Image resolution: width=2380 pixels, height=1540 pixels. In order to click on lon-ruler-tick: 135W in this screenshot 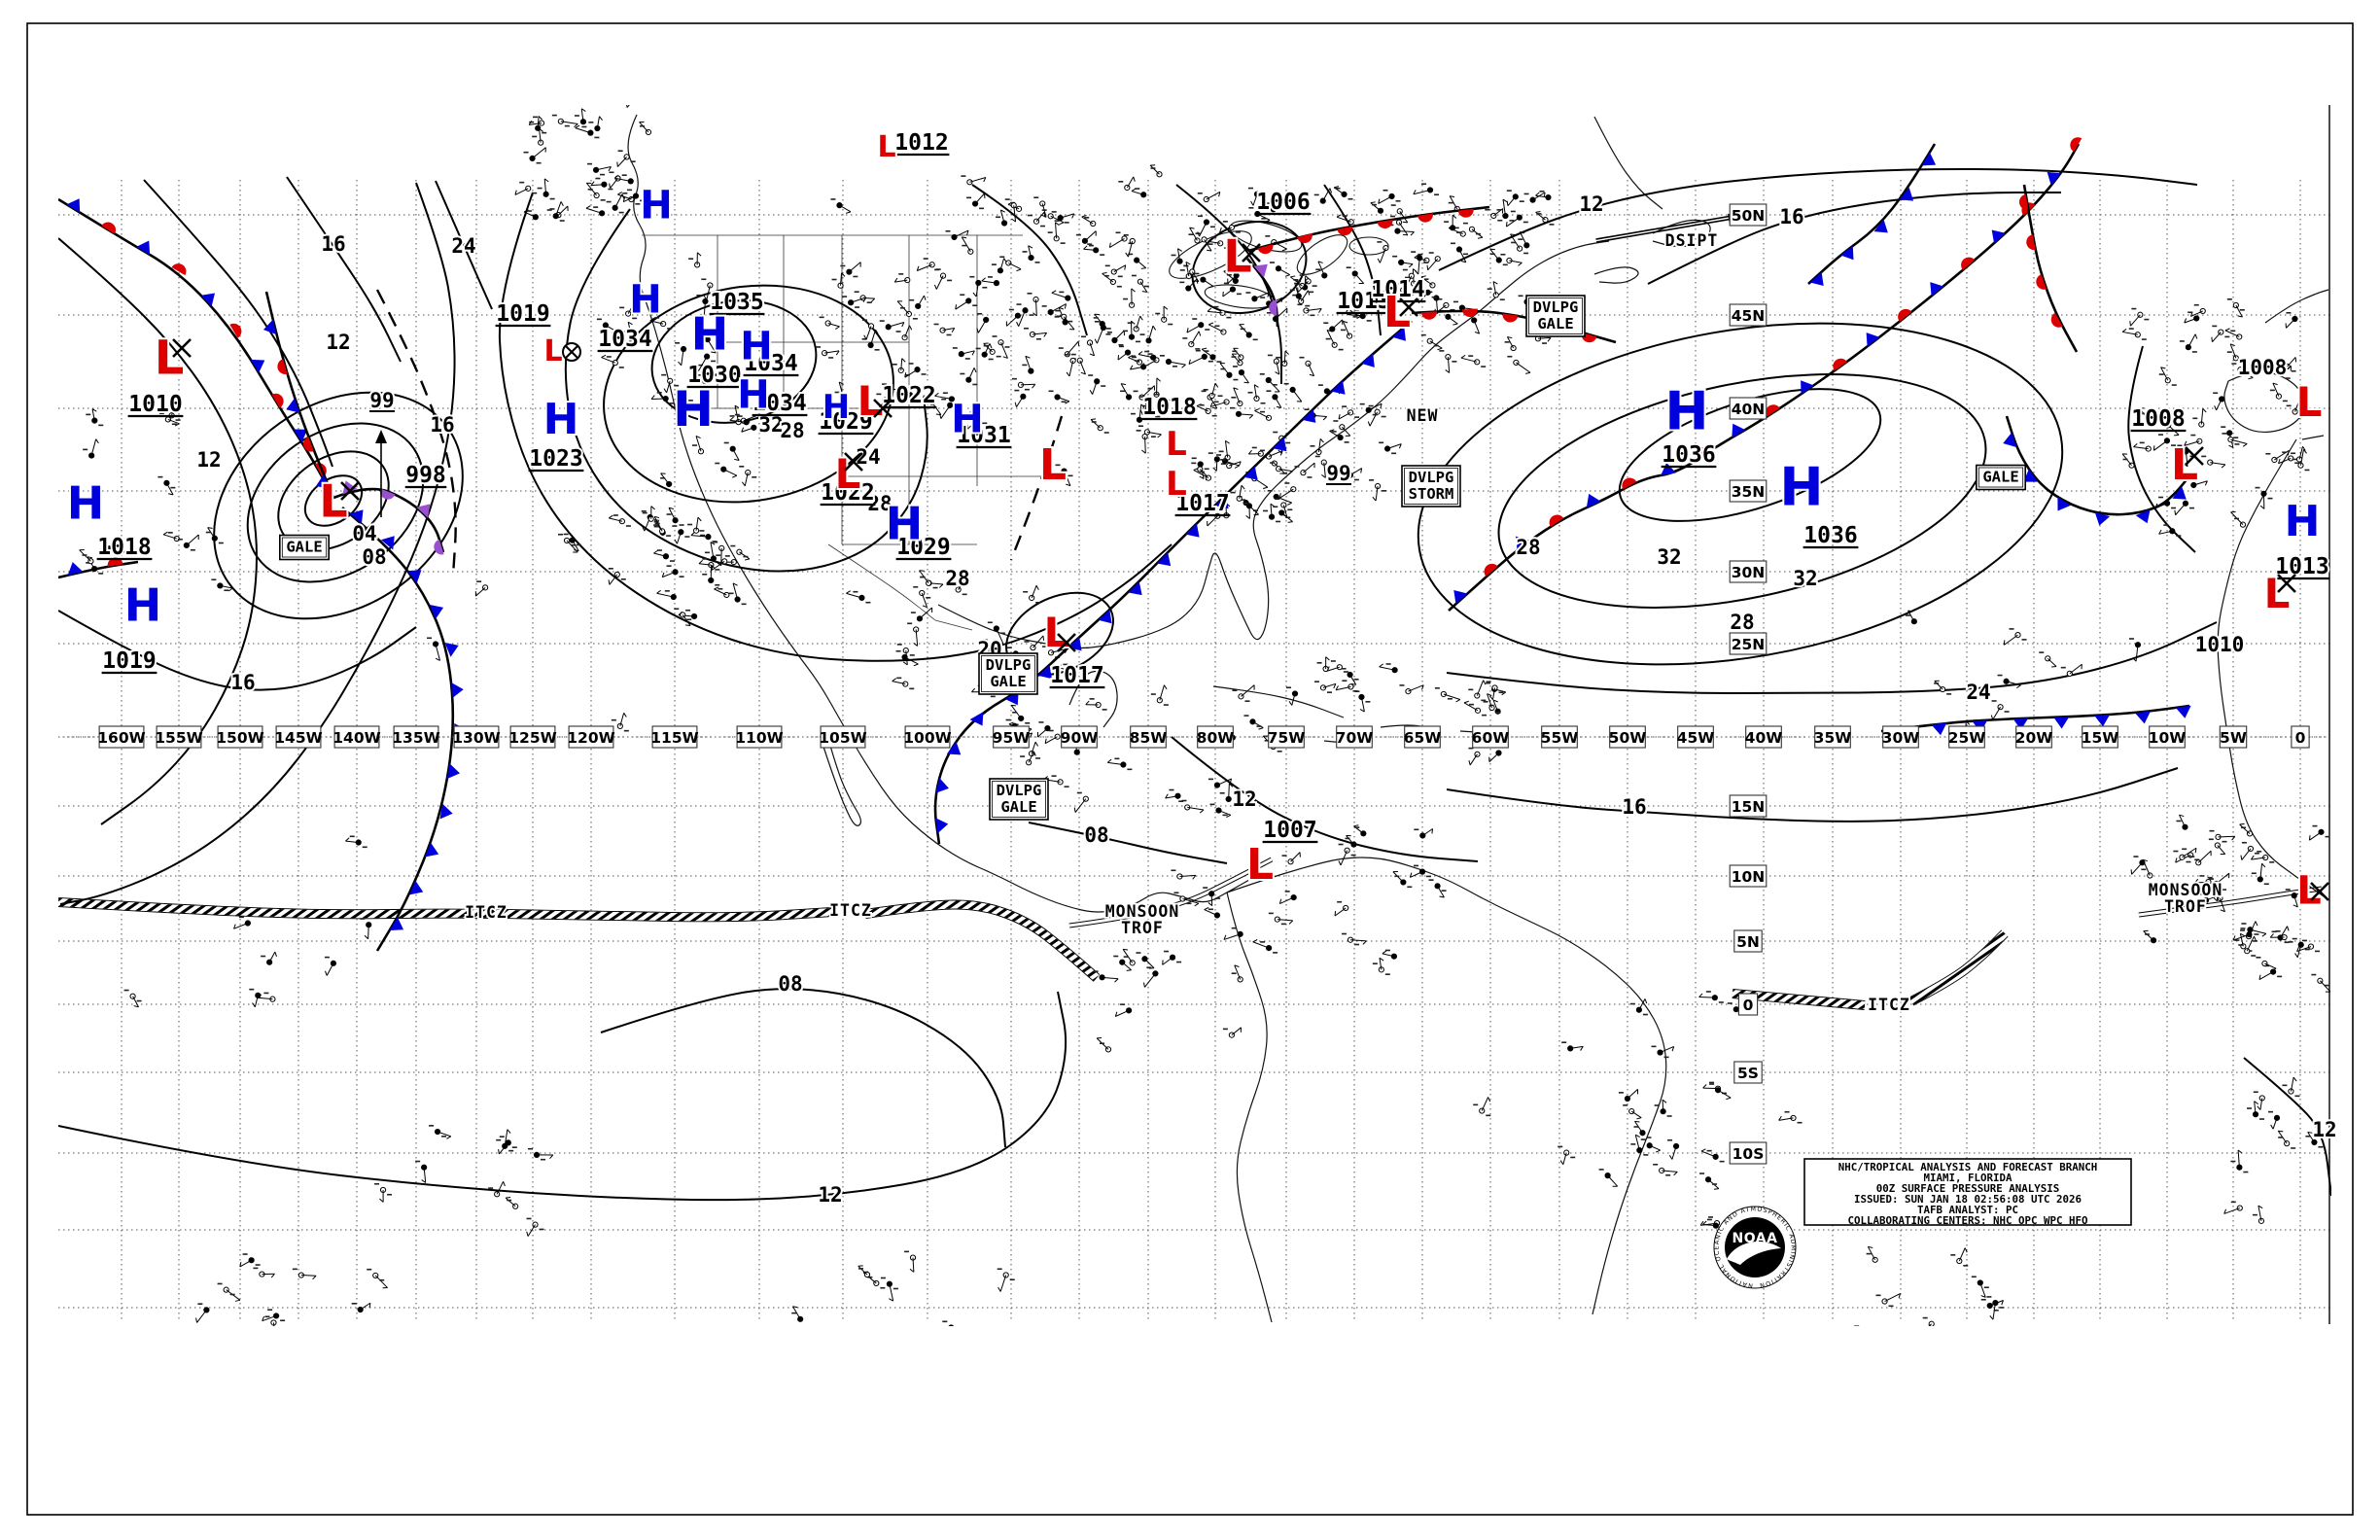, I will do `click(416, 737)`.